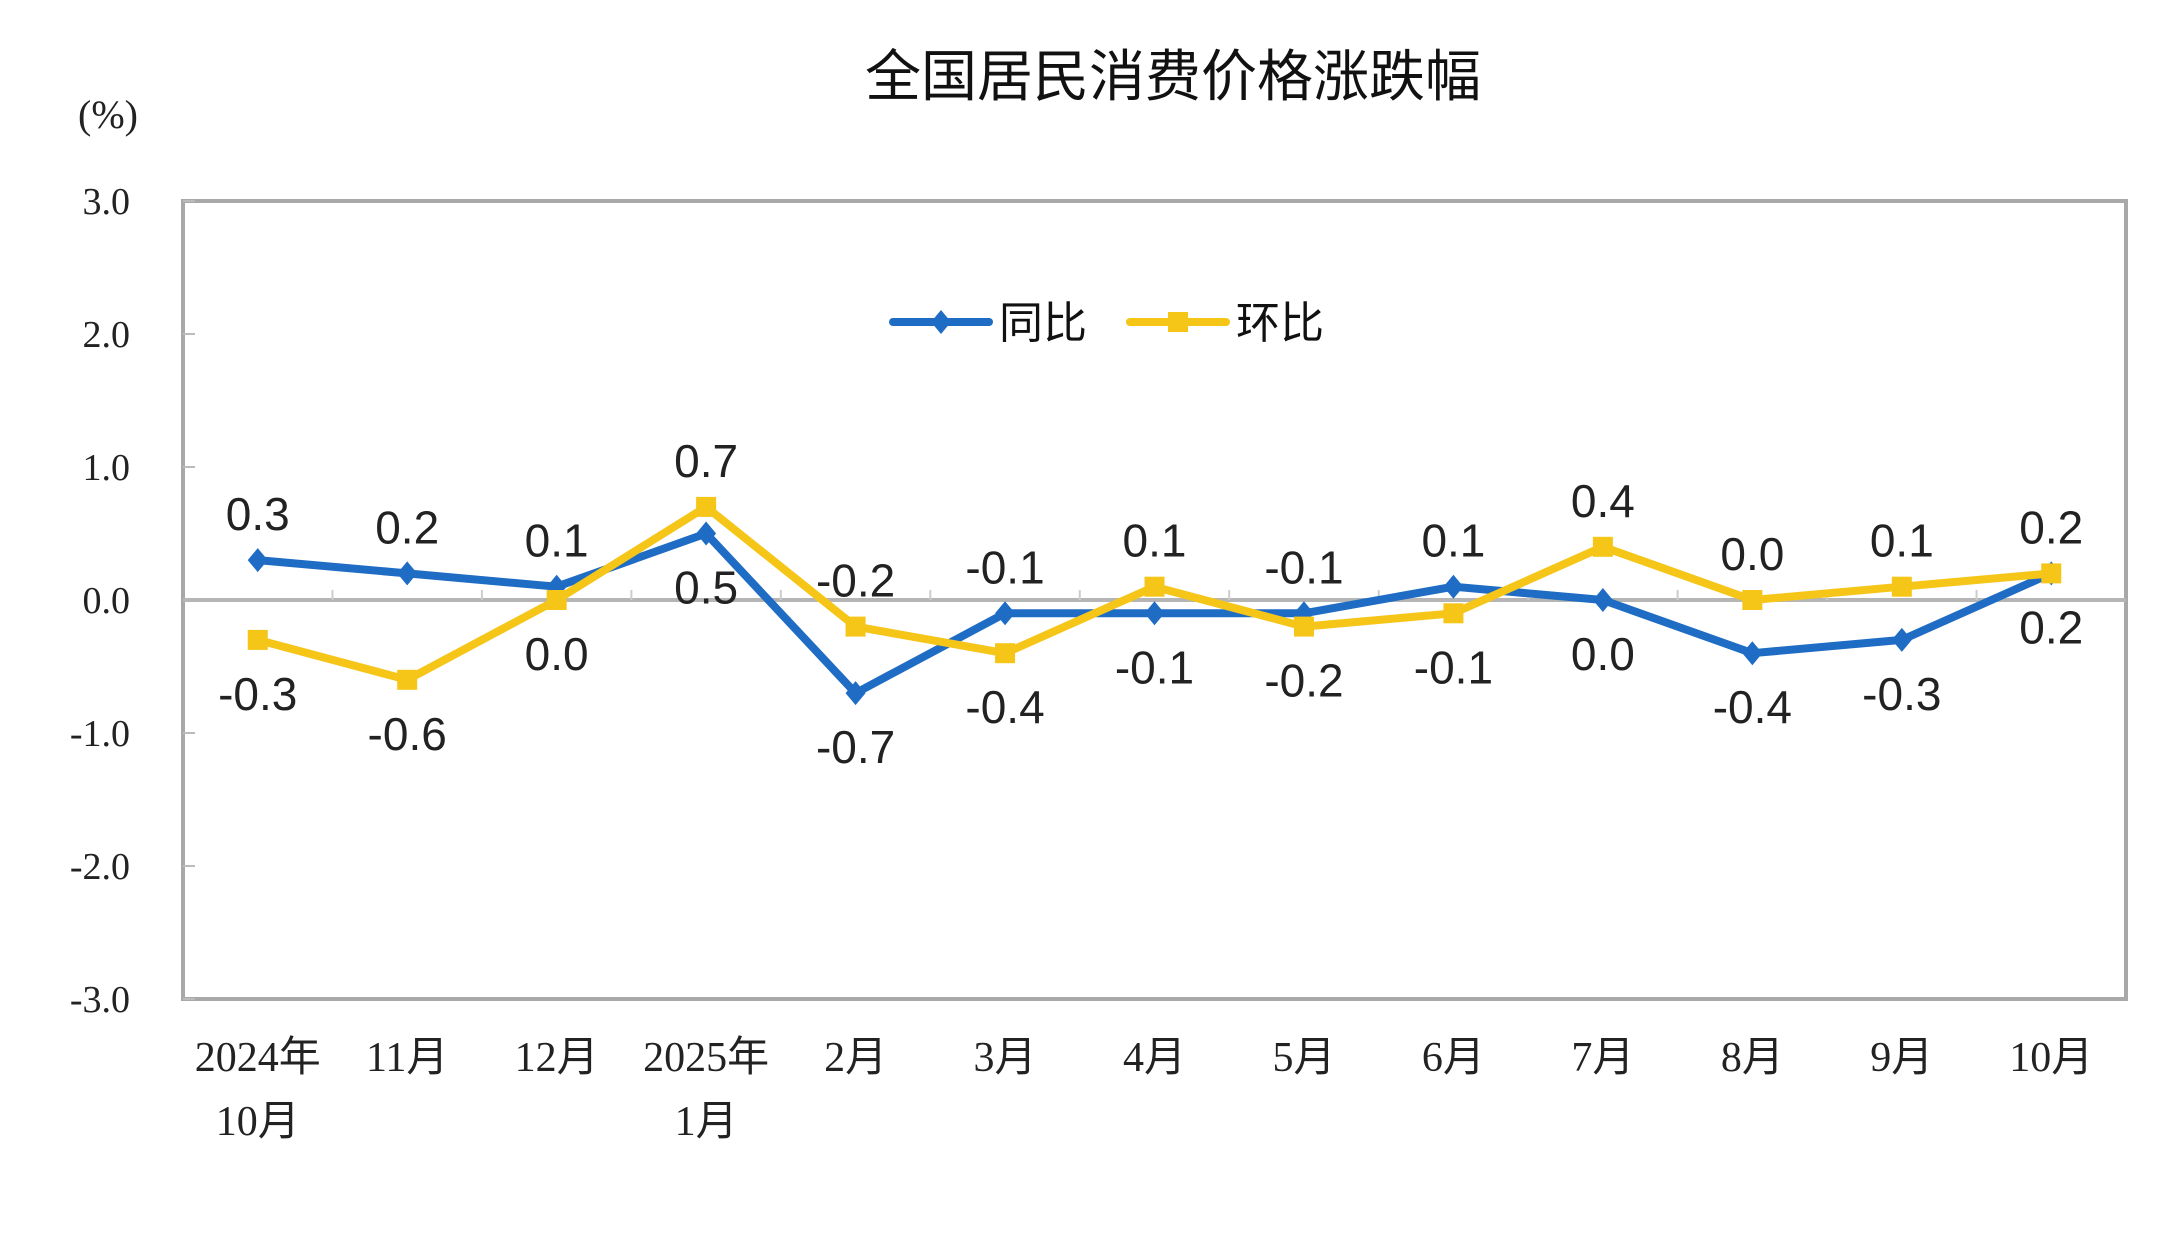 This screenshot has height=1241, width=2178. What do you see at coordinates (1106, 323) in the screenshot?
I see `legend: 同比 环比` at bounding box center [1106, 323].